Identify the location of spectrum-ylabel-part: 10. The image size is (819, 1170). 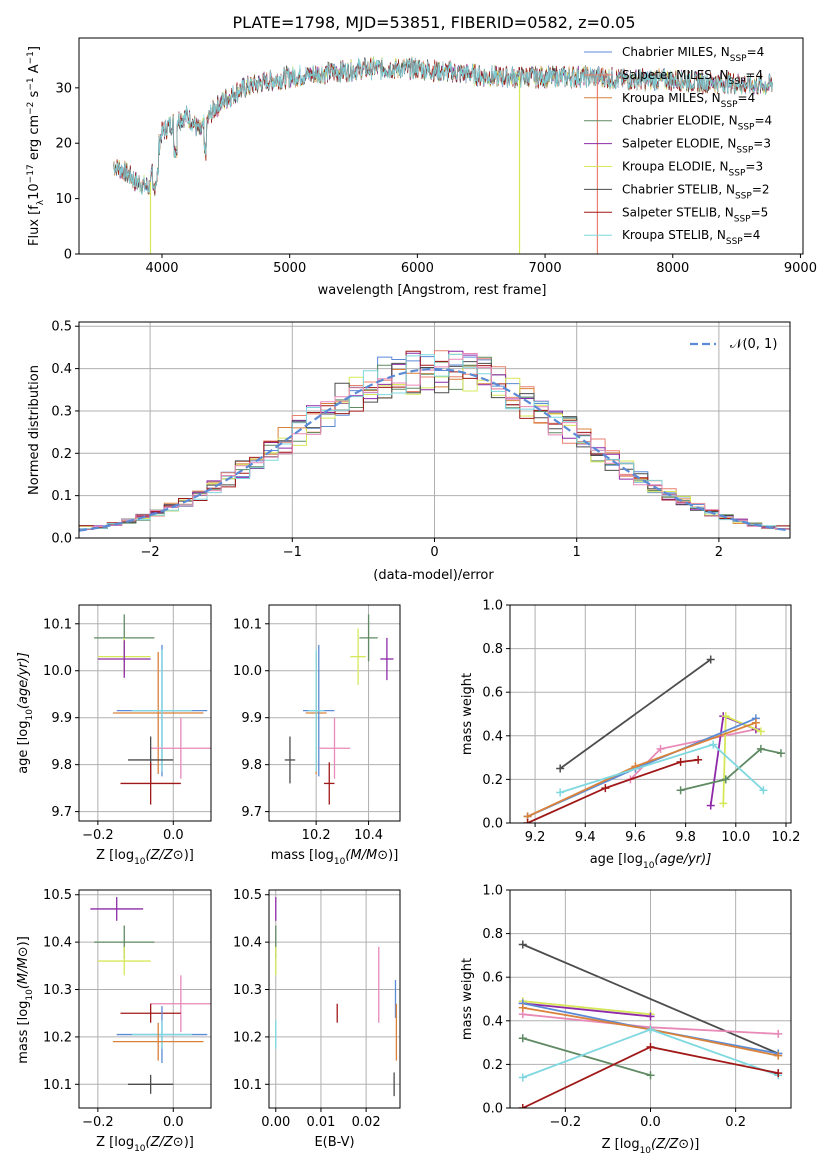
(34, 191).